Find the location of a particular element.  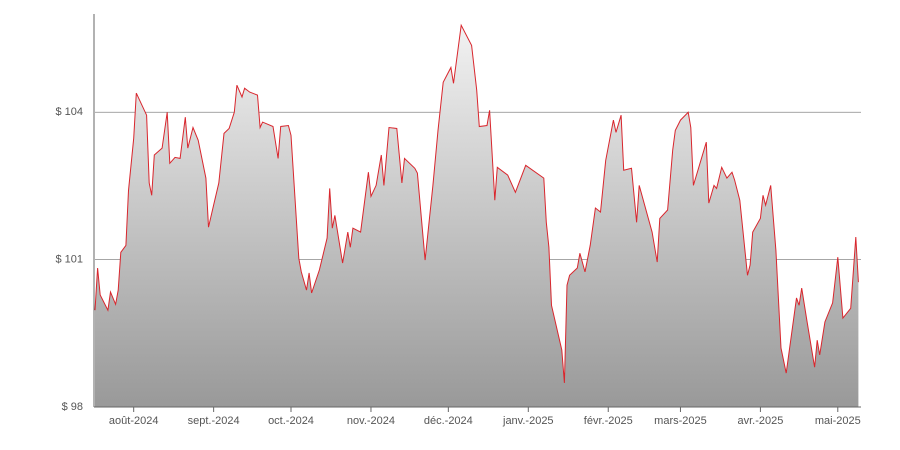

x-tick-label: avr.-2025 is located at coordinates (760, 421).